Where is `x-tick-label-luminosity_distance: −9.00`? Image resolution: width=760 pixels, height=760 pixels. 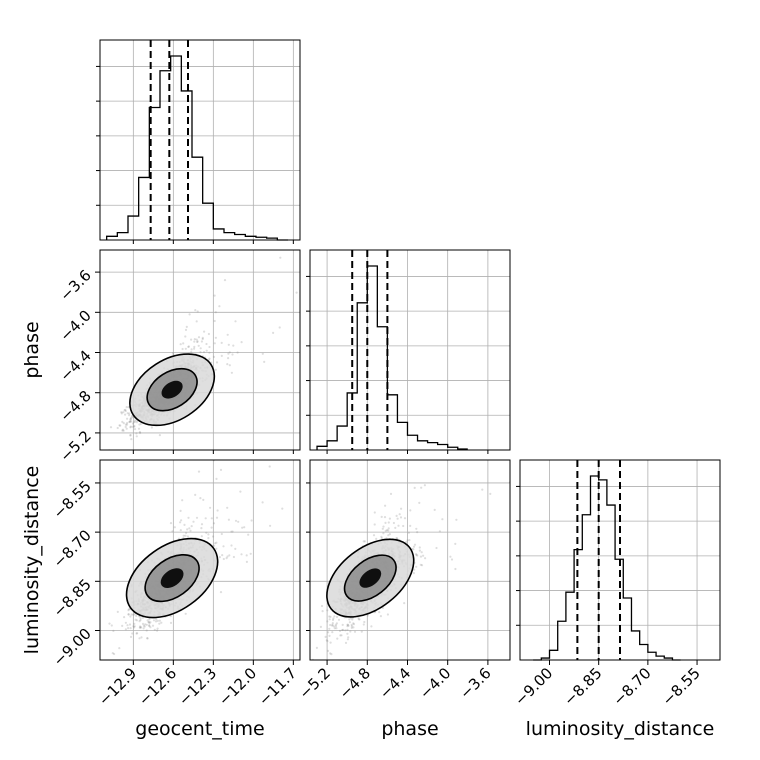
x-tick-label-luminosity_distance: −9.00 is located at coordinates (533, 686).